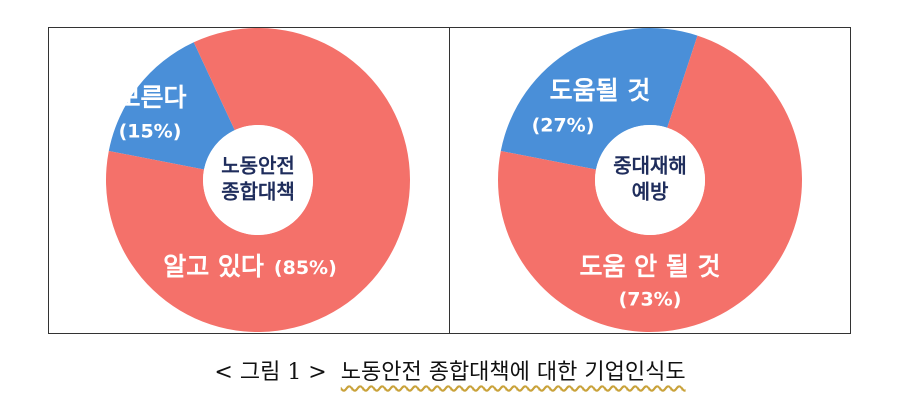  What do you see at coordinates (649, 266) in the screenshot?
I see `category-label: 도움 안 될 것` at bounding box center [649, 266].